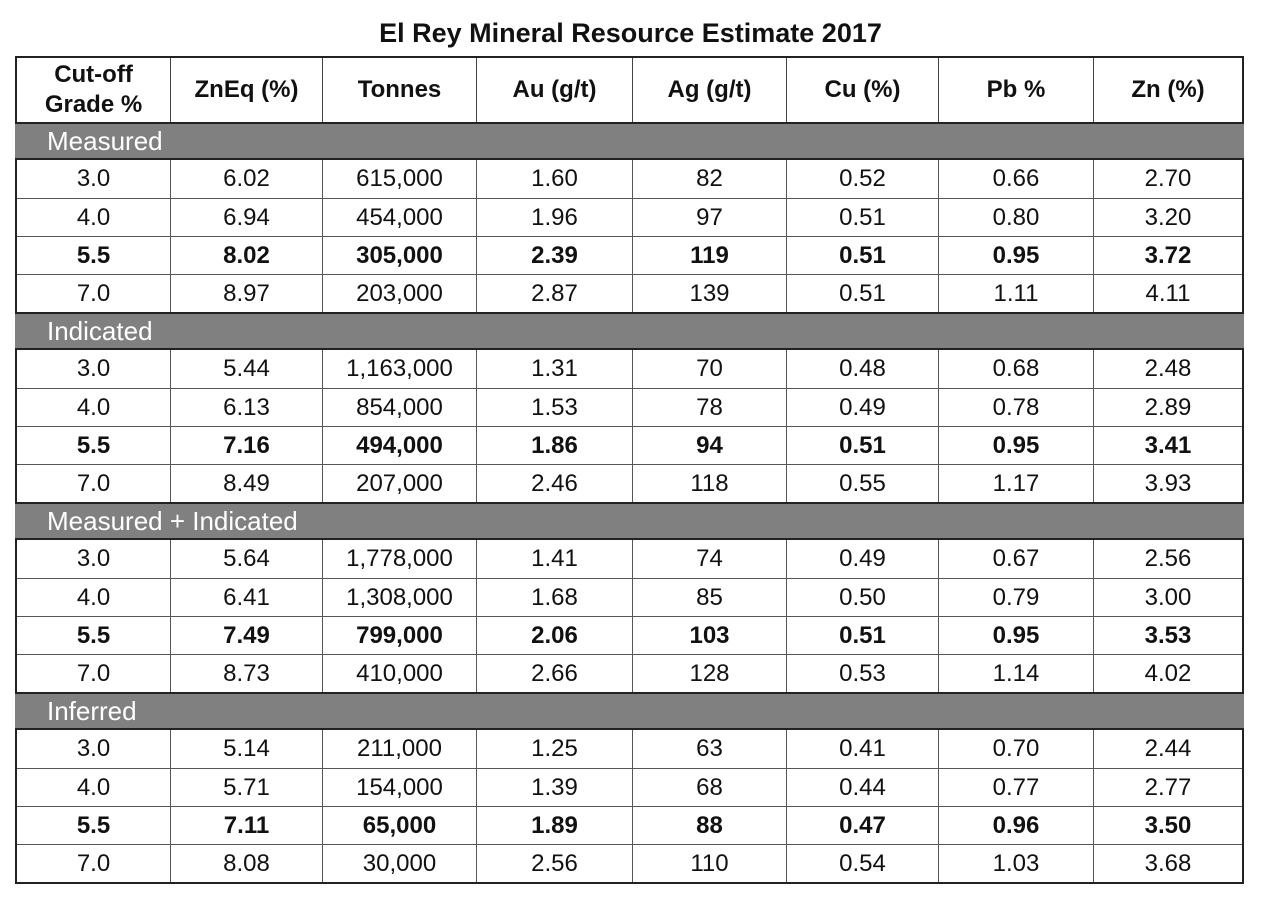 The height and width of the screenshot is (897, 1261). What do you see at coordinates (555, 483) in the screenshot?
I see `cell-au: 2.46` at bounding box center [555, 483].